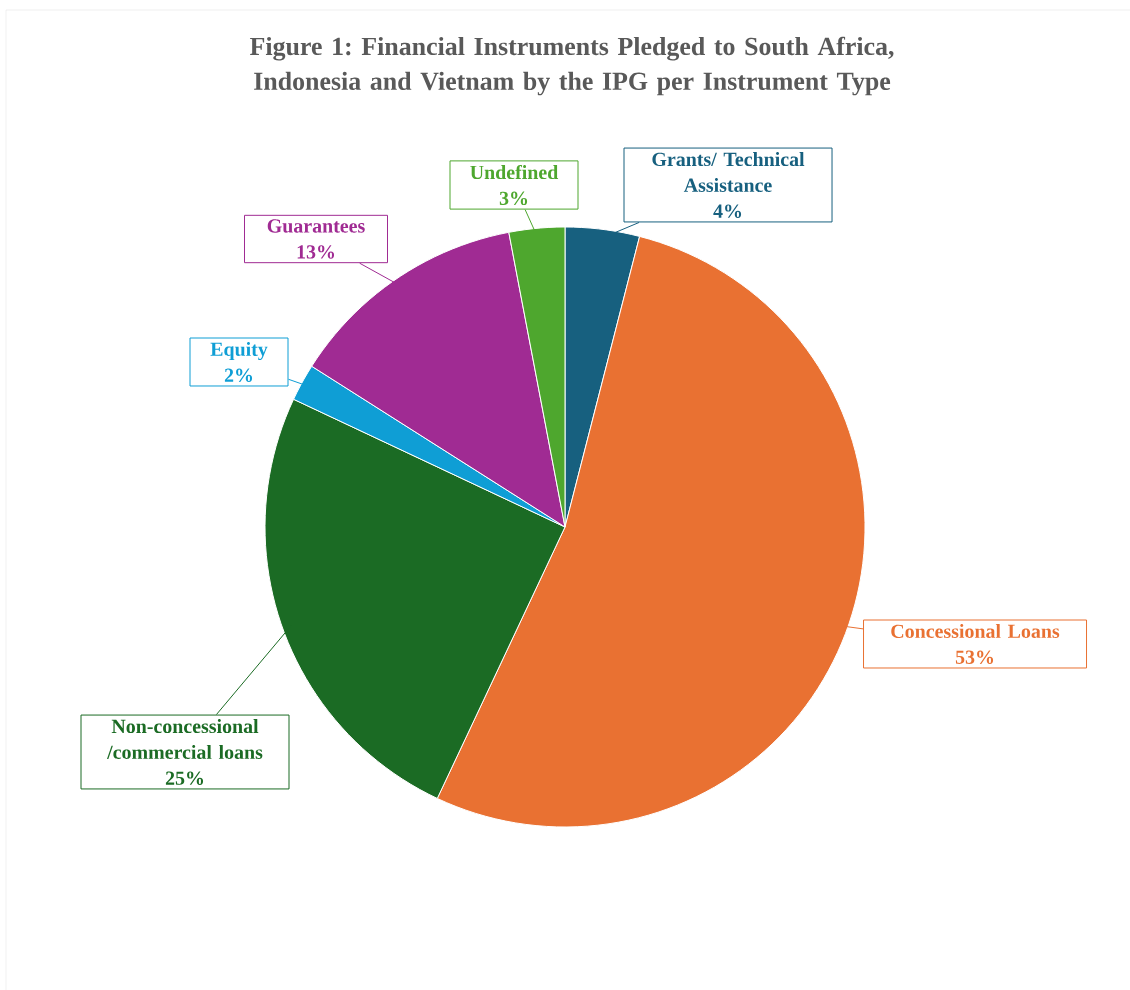  Describe the element at coordinates (239, 351) in the screenshot. I see `slice-label: Equity` at that location.